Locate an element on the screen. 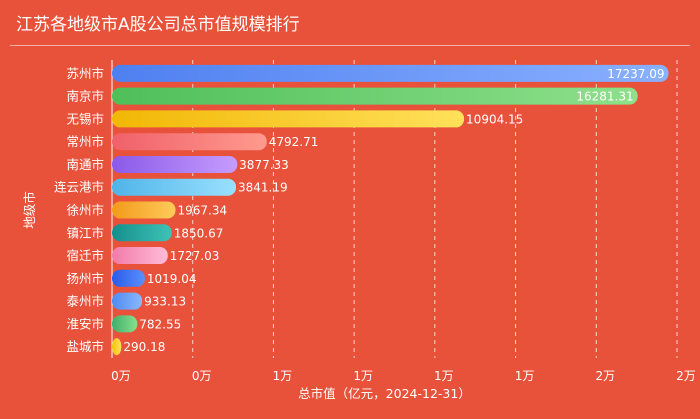  category-label: 连云港市 is located at coordinates (79, 187).